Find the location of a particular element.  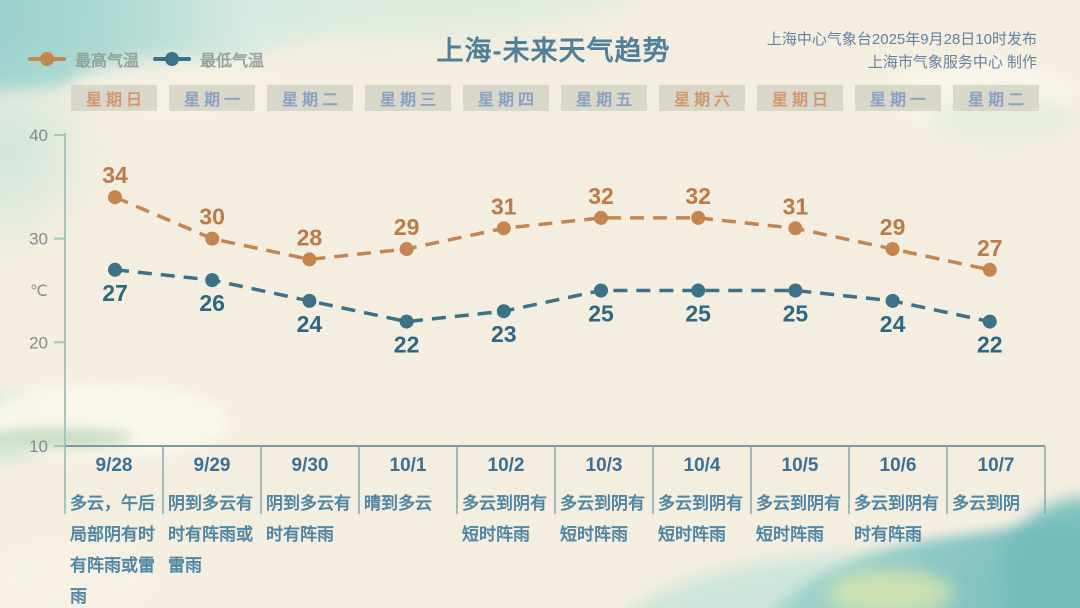

forecast-date: 10/6 is located at coordinates (898, 465).